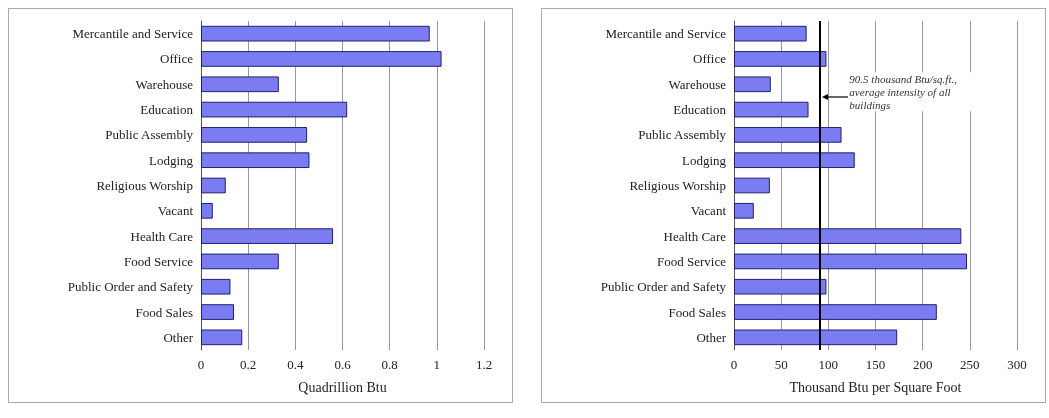  Describe the element at coordinates (781, 364) in the screenshot. I see `x-tick-label: 50` at that location.